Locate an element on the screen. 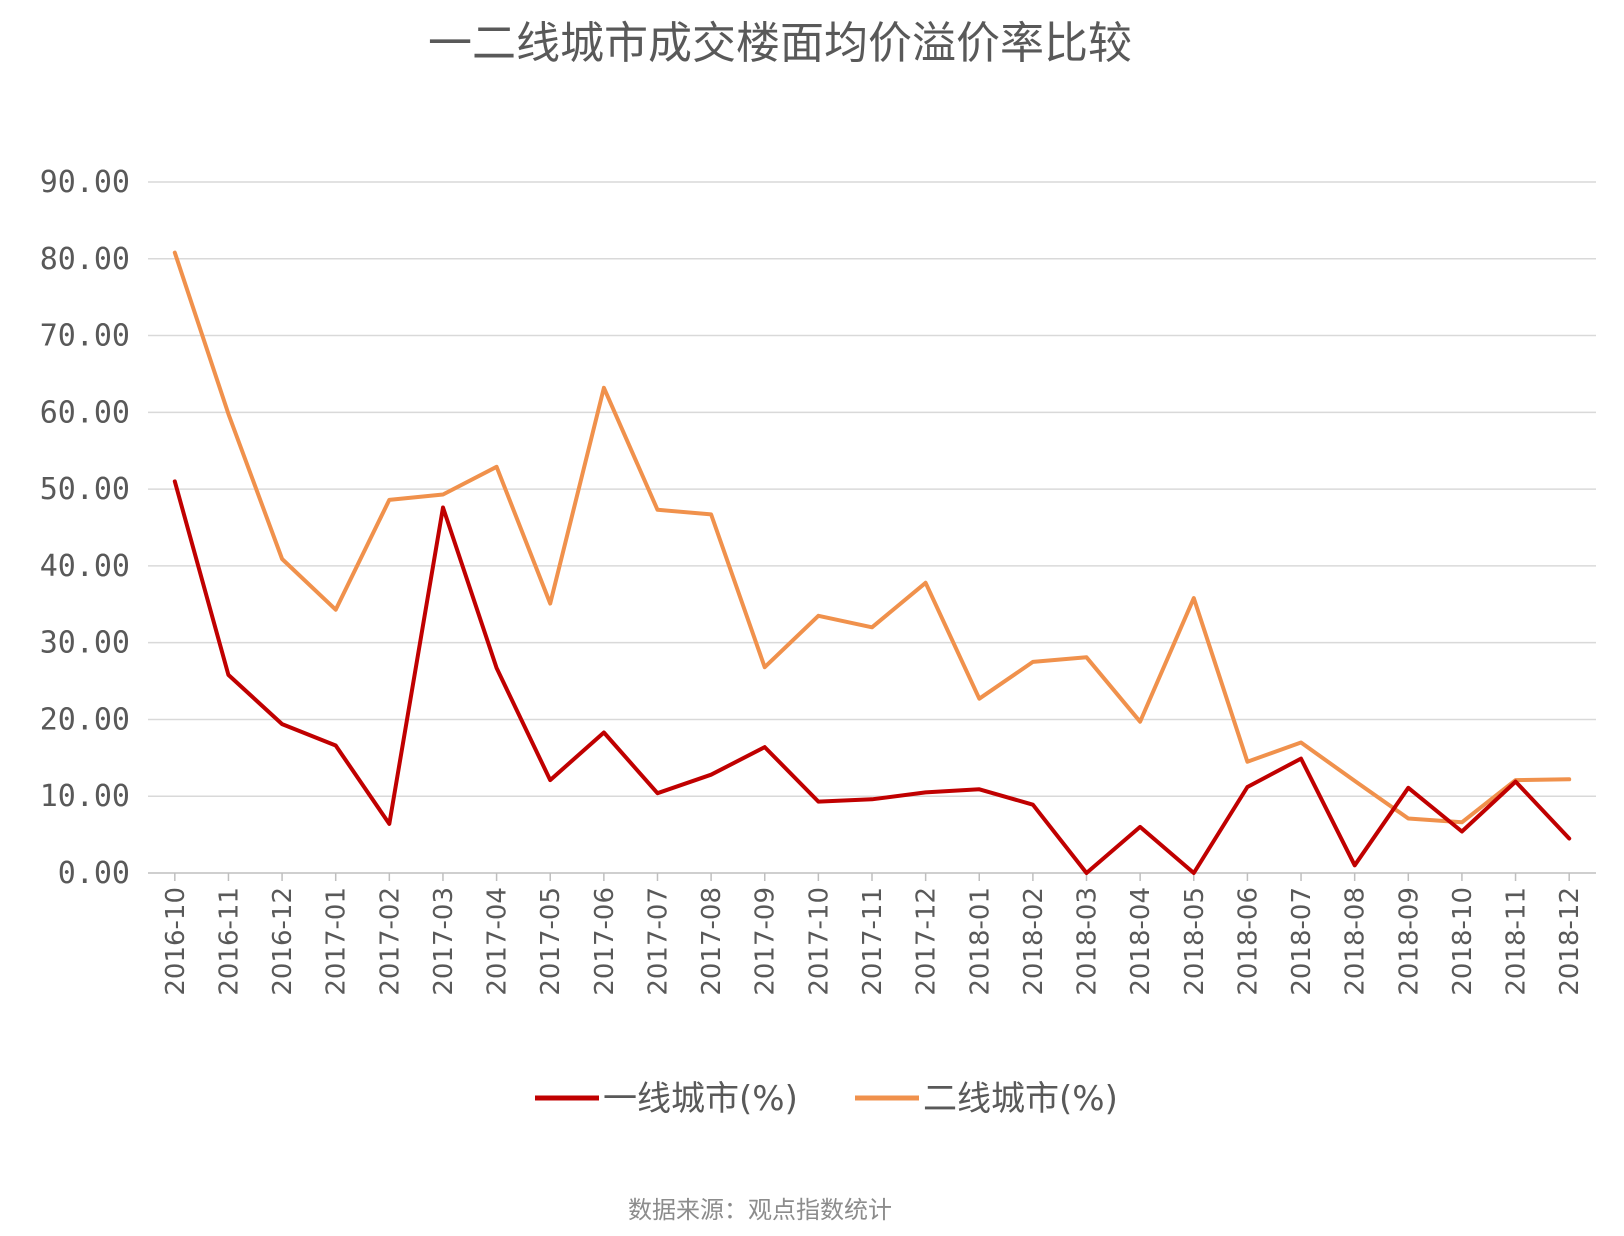 The width and height of the screenshot is (1624, 1236). x-tick-label: 2017-07 is located at coordinates (658, 941).